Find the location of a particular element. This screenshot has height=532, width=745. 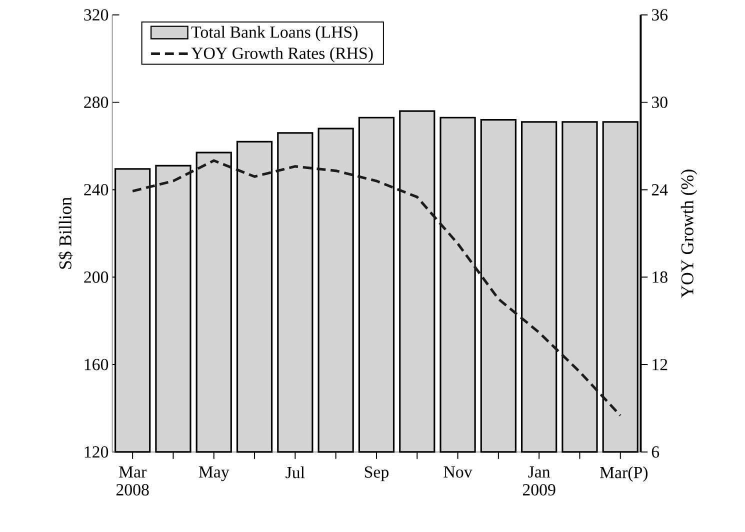

x-tick-label: Nov is located at coordinates (458, 472).